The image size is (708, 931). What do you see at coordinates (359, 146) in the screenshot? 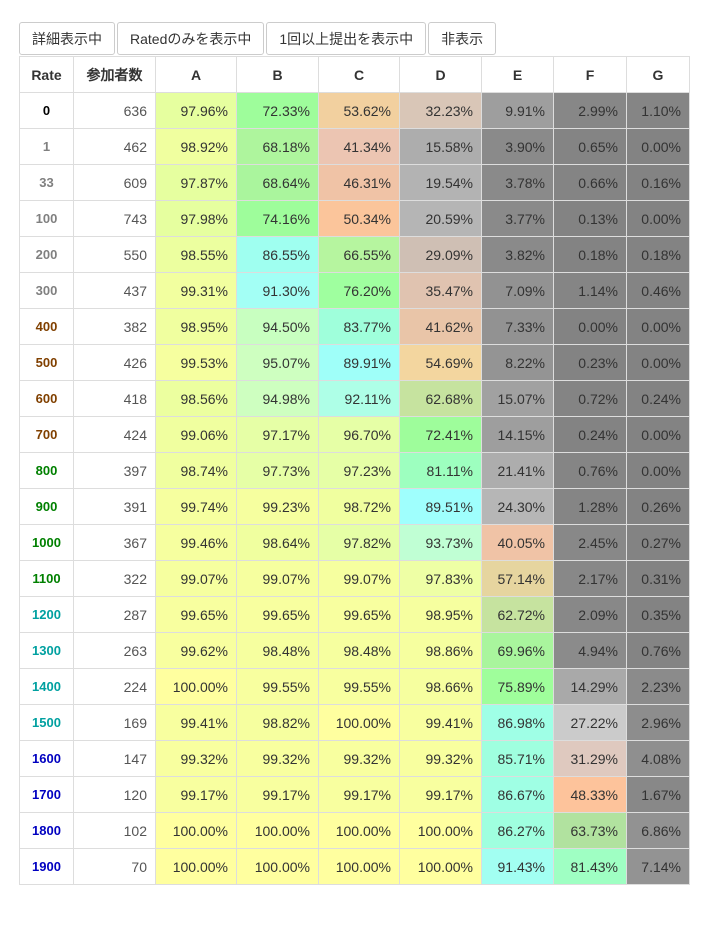
I see `problem-c-rate-cell: 41.34%` at bounding box center [359, 146].